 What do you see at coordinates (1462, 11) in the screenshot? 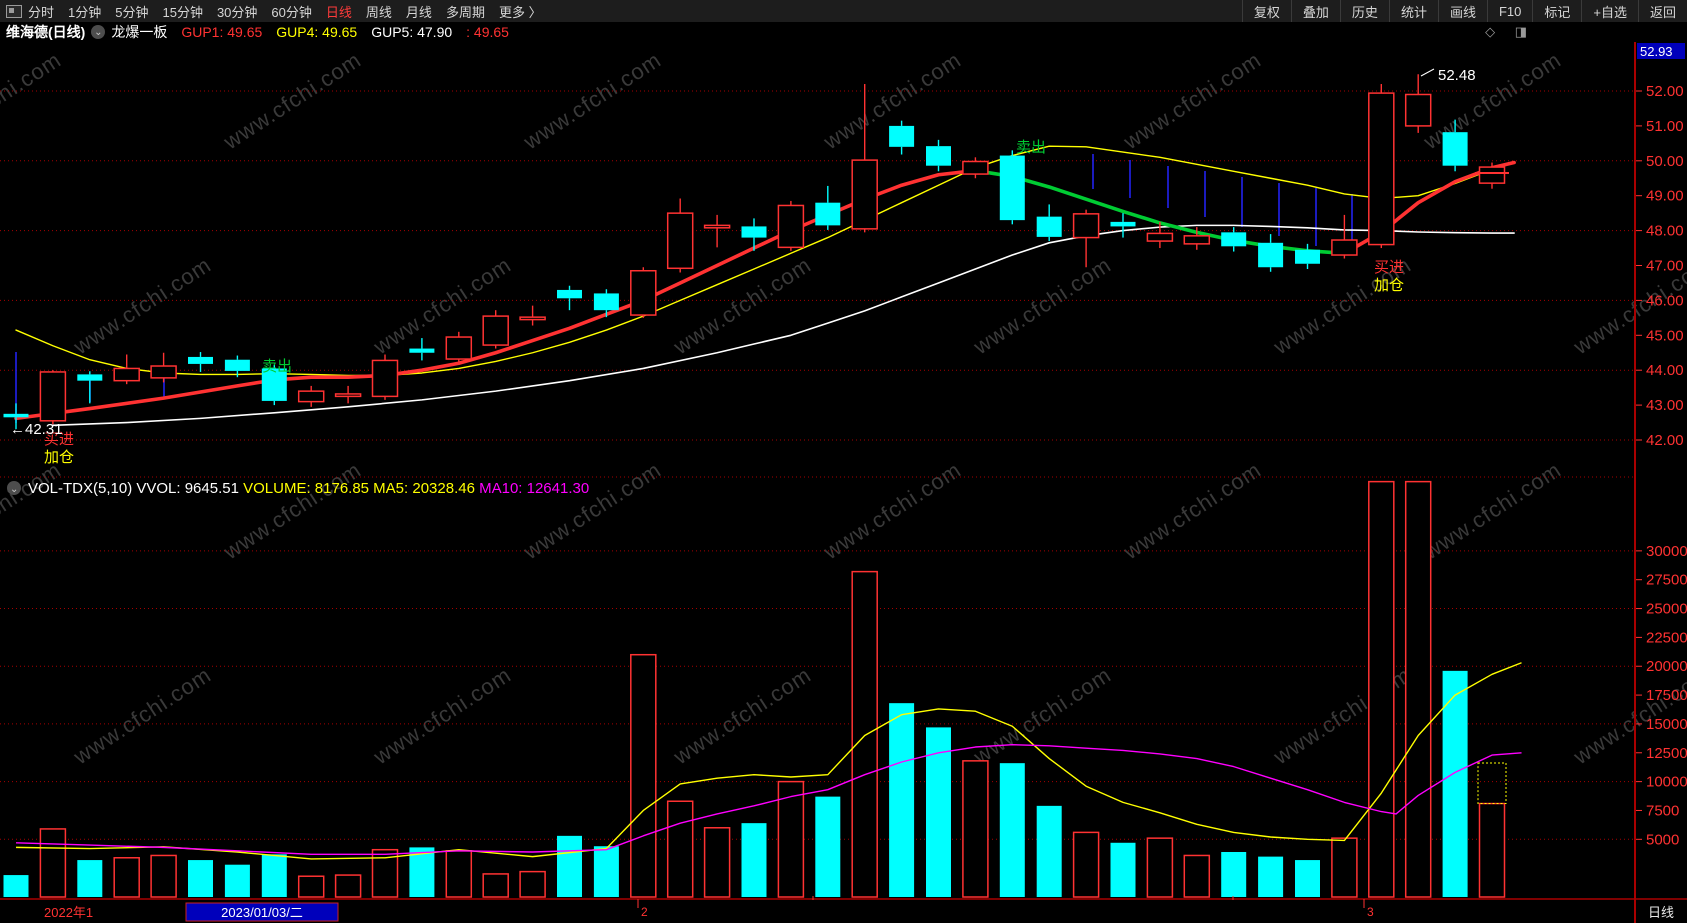
I see `toolbar-tool-item: 画线` at bounding box center [1462, 11].